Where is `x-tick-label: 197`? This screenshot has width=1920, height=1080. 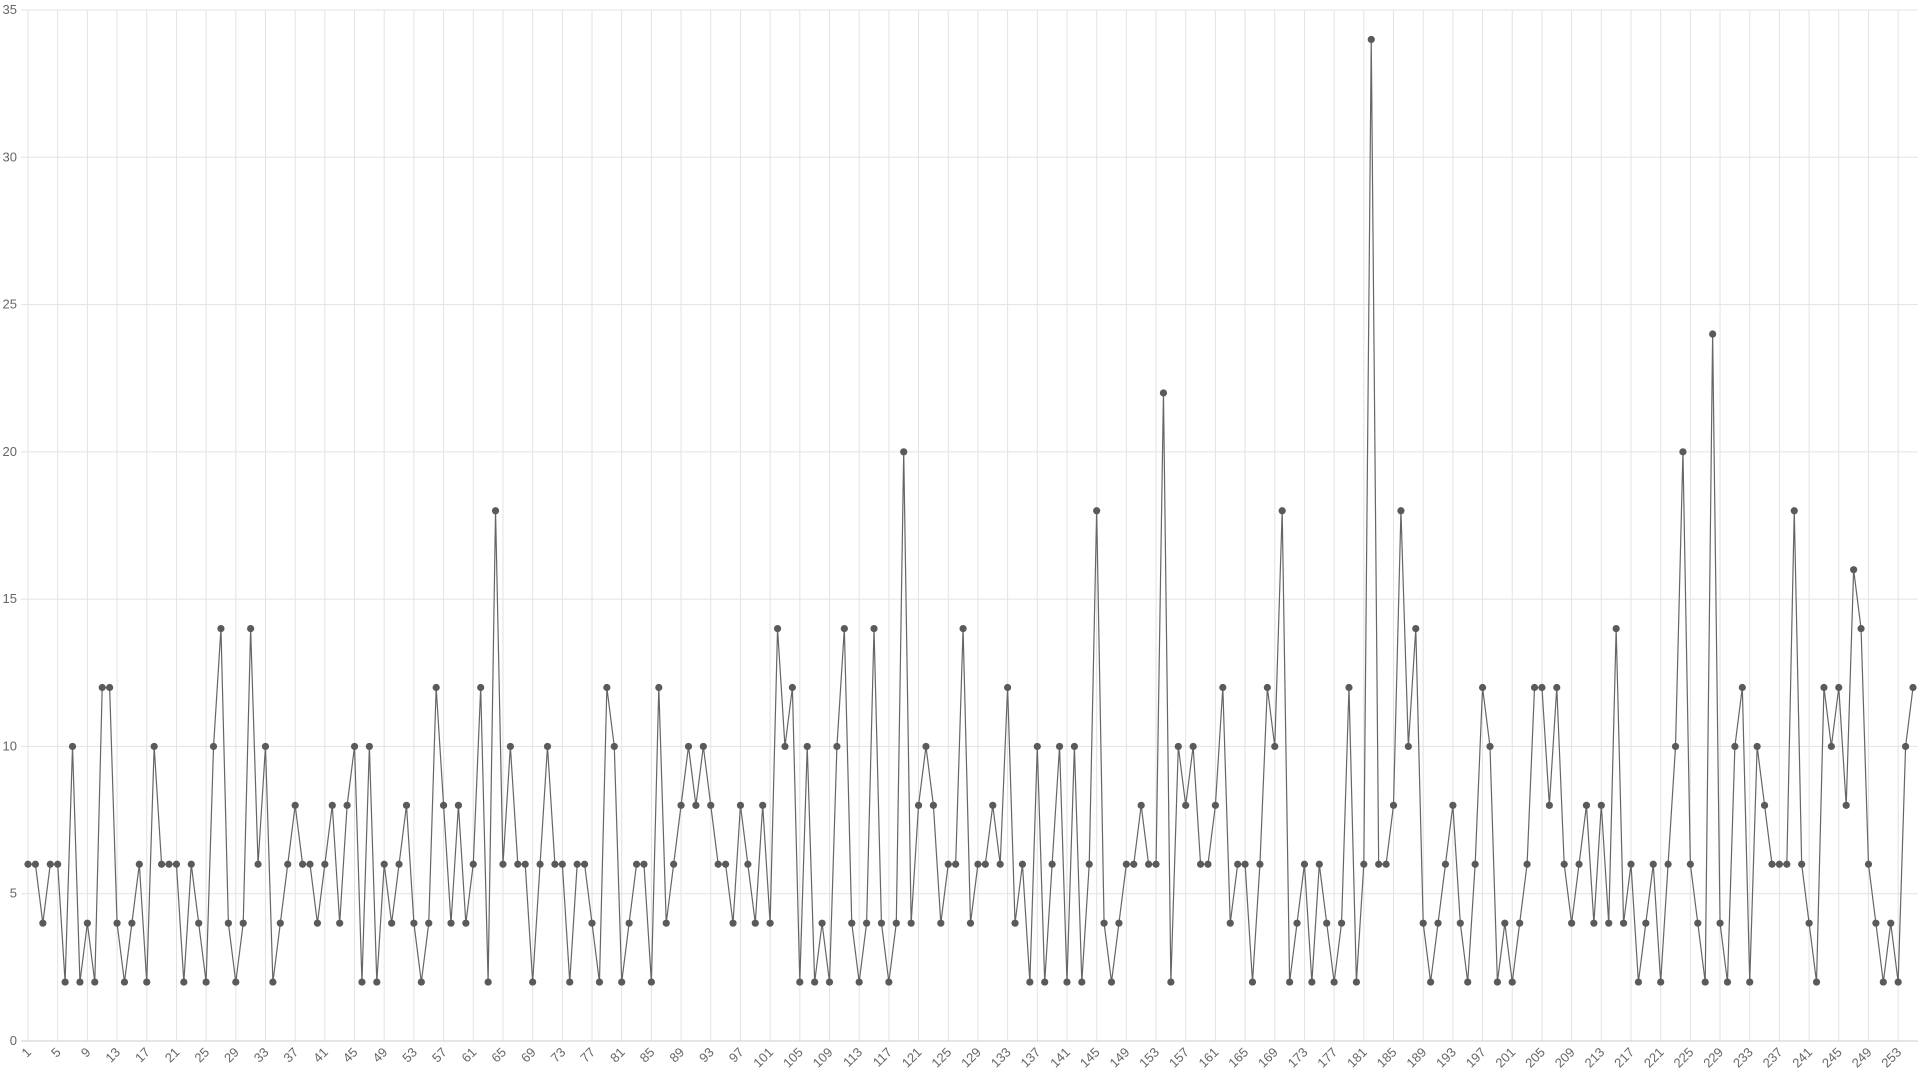
x-tick-label: 197 is located at coordinates (1476, 1058).